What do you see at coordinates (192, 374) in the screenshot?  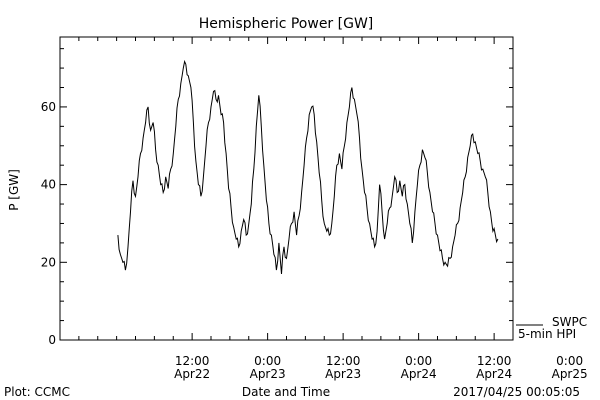 I see `x-tick-date-label: Apr22` at bounding box center [192, 374].